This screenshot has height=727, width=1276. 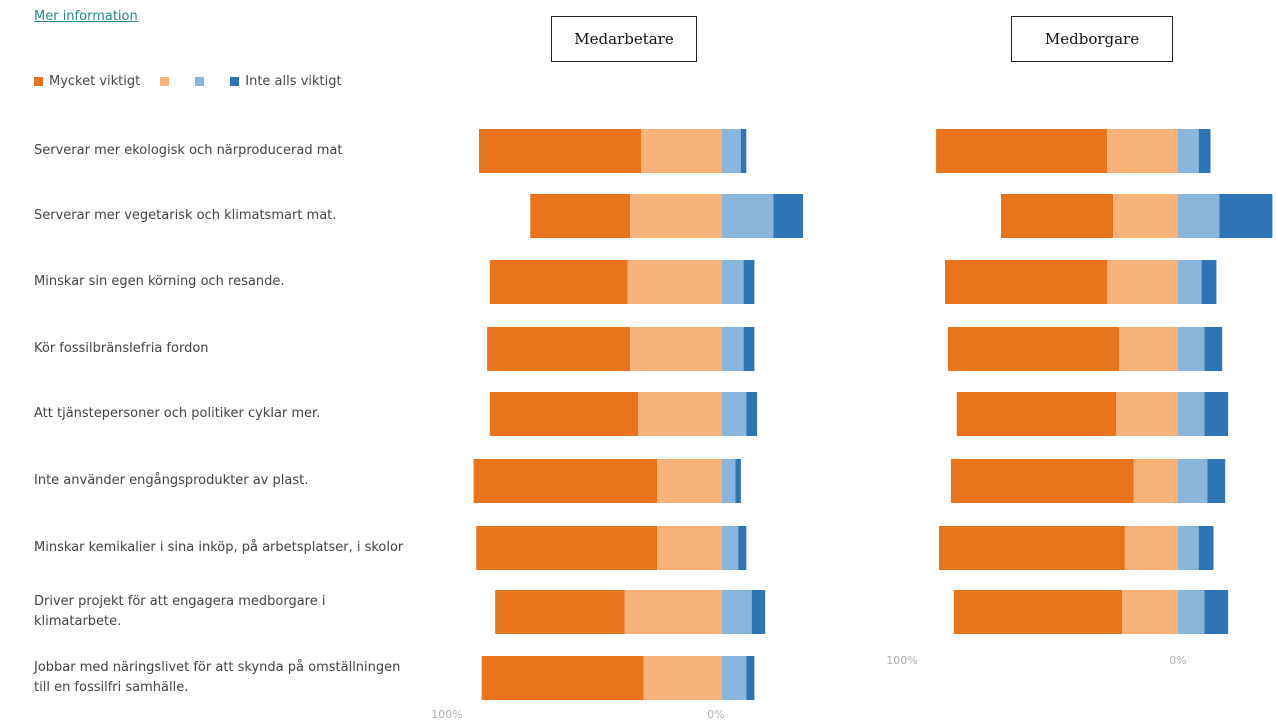 I want to click on row-label: Inte använder engångsprodukter av plast., so click(x=171, y=480).